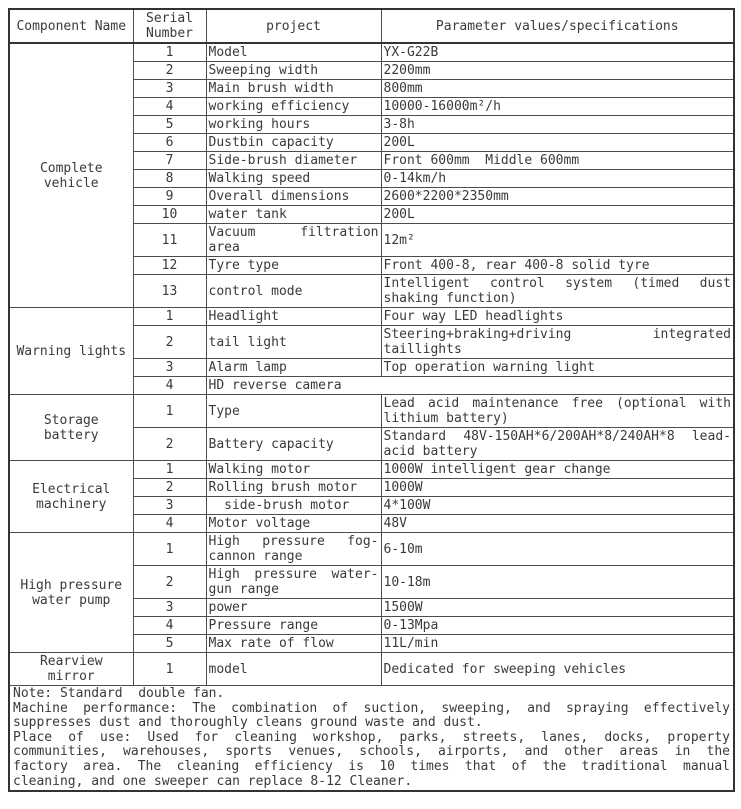 This screenshot has height=809, width=741. I want to click on project-cell: Side-brush diameter, so click(293, 160).